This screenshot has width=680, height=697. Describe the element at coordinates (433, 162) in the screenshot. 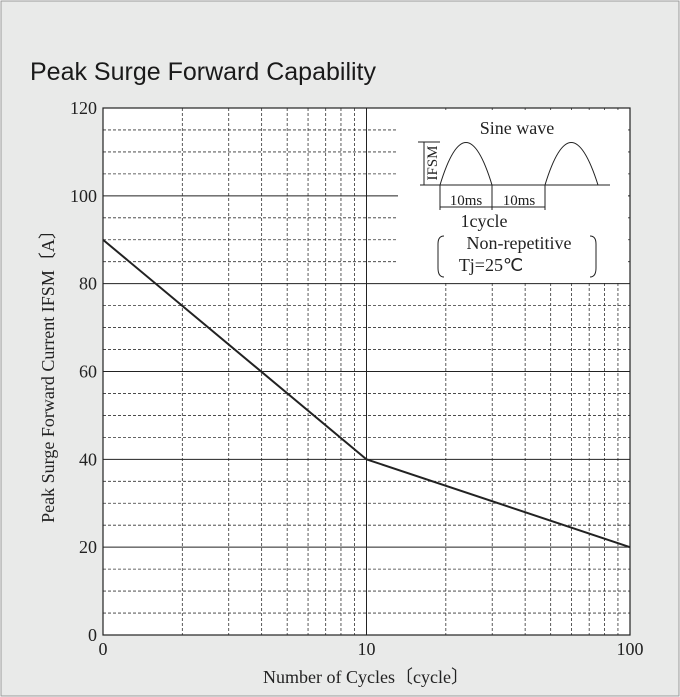

I see `annotation: IFSM` at that location.